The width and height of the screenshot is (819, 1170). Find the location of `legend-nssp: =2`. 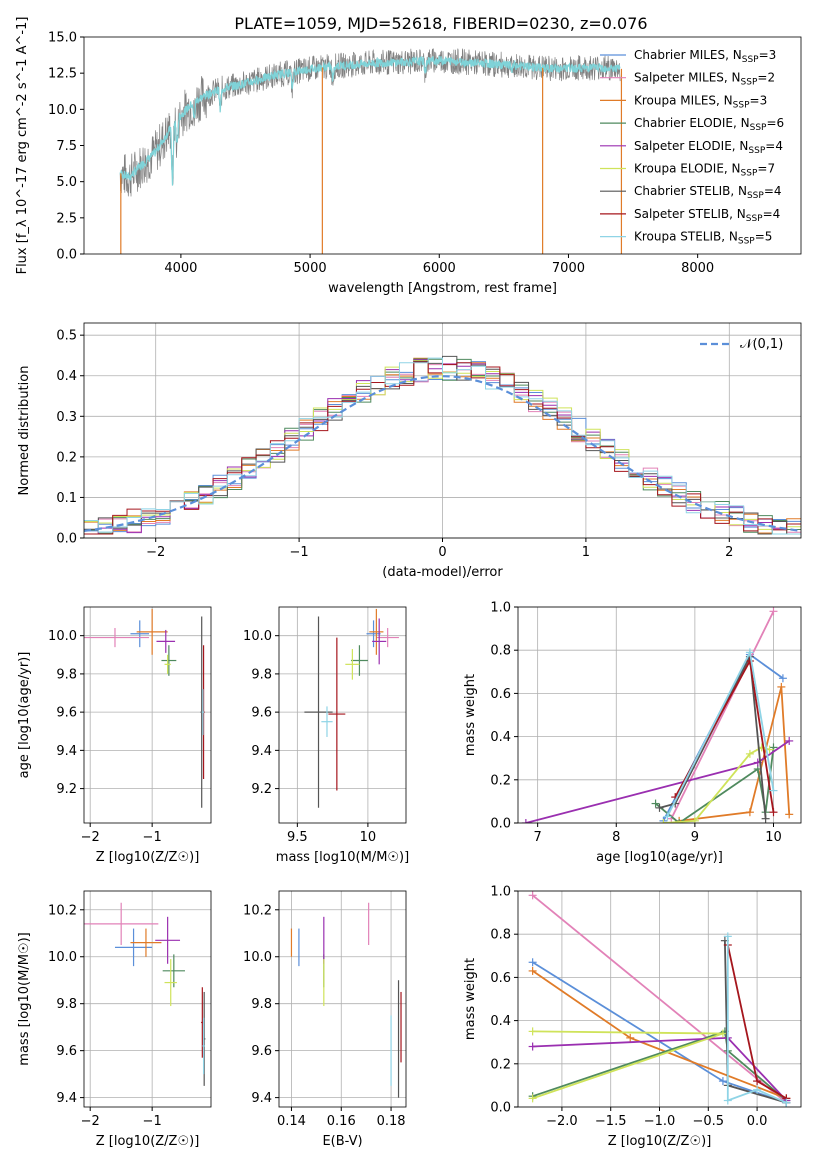

legend-nssp: =2 is located at coordinates (766, 78).